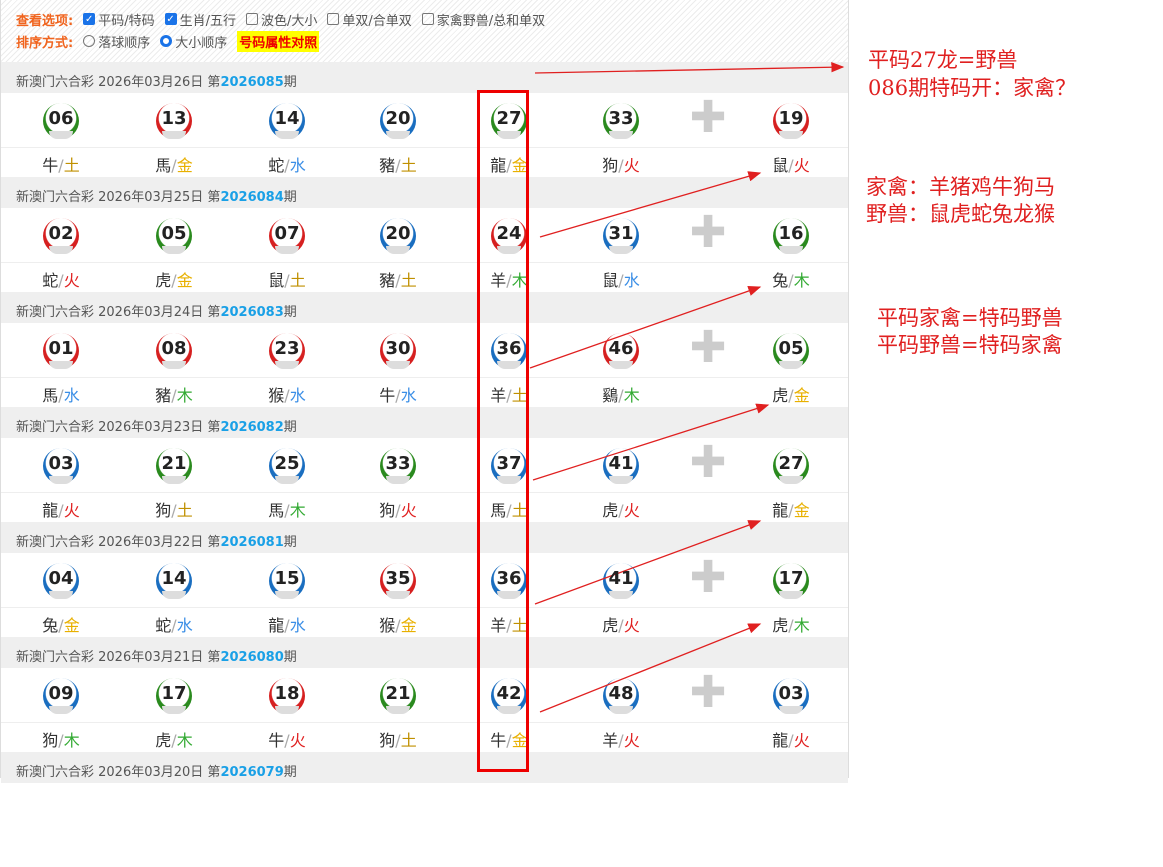 The height and width of the screenshot is (867, 1163). Describe the element at coordinates (174, 696) in the screenshot. I see `number-ball: 17` at that location.